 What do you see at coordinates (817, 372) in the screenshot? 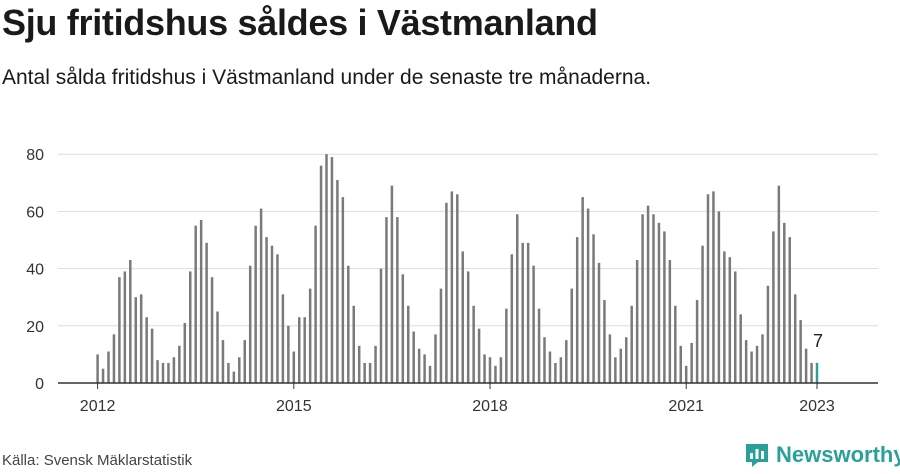
I see `bar-highlight` at bounding box center [817, 372].